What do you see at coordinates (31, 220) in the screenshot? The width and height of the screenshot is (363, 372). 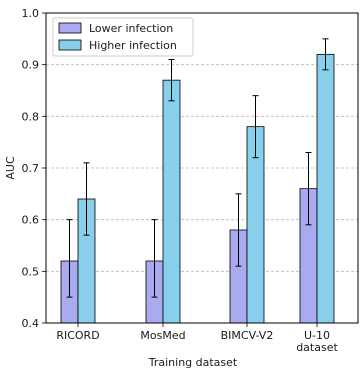 I see `y-tick-label: 0.6` at bounding box center [31, 220].